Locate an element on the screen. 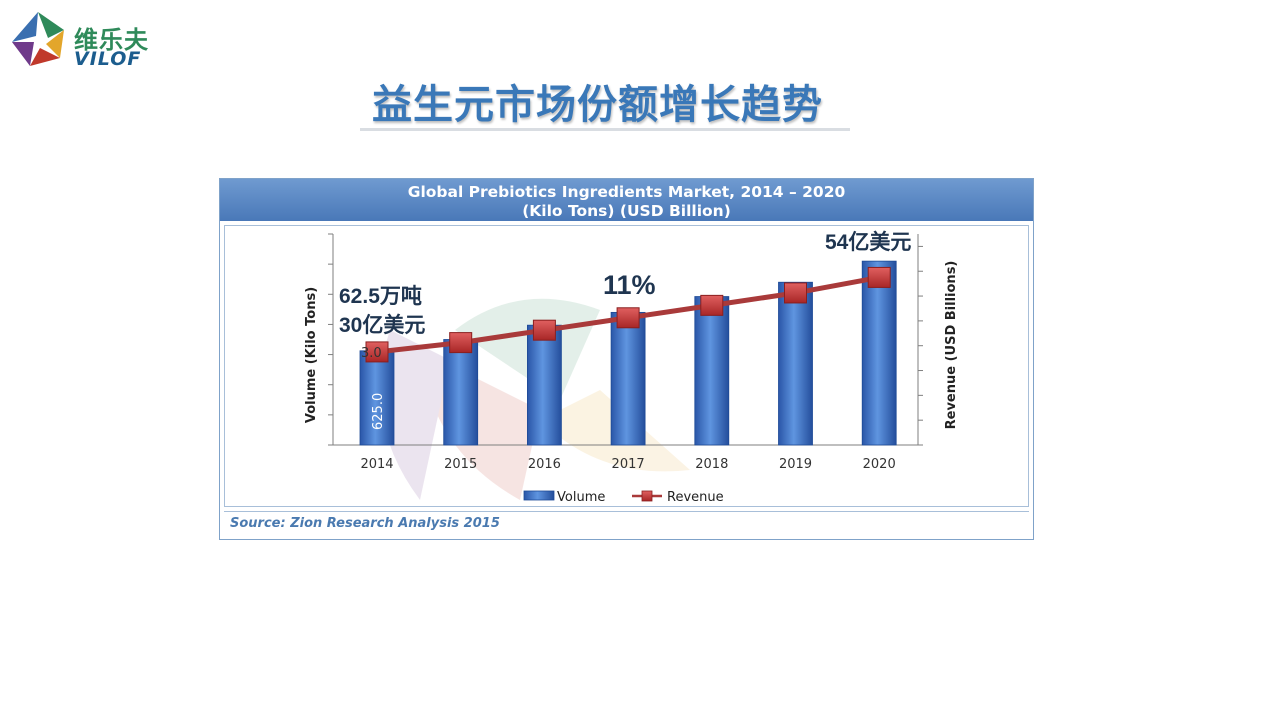 The image size is (1280, 719). logo: 维乐夫 VILOF is located at coordinates (83, 40).